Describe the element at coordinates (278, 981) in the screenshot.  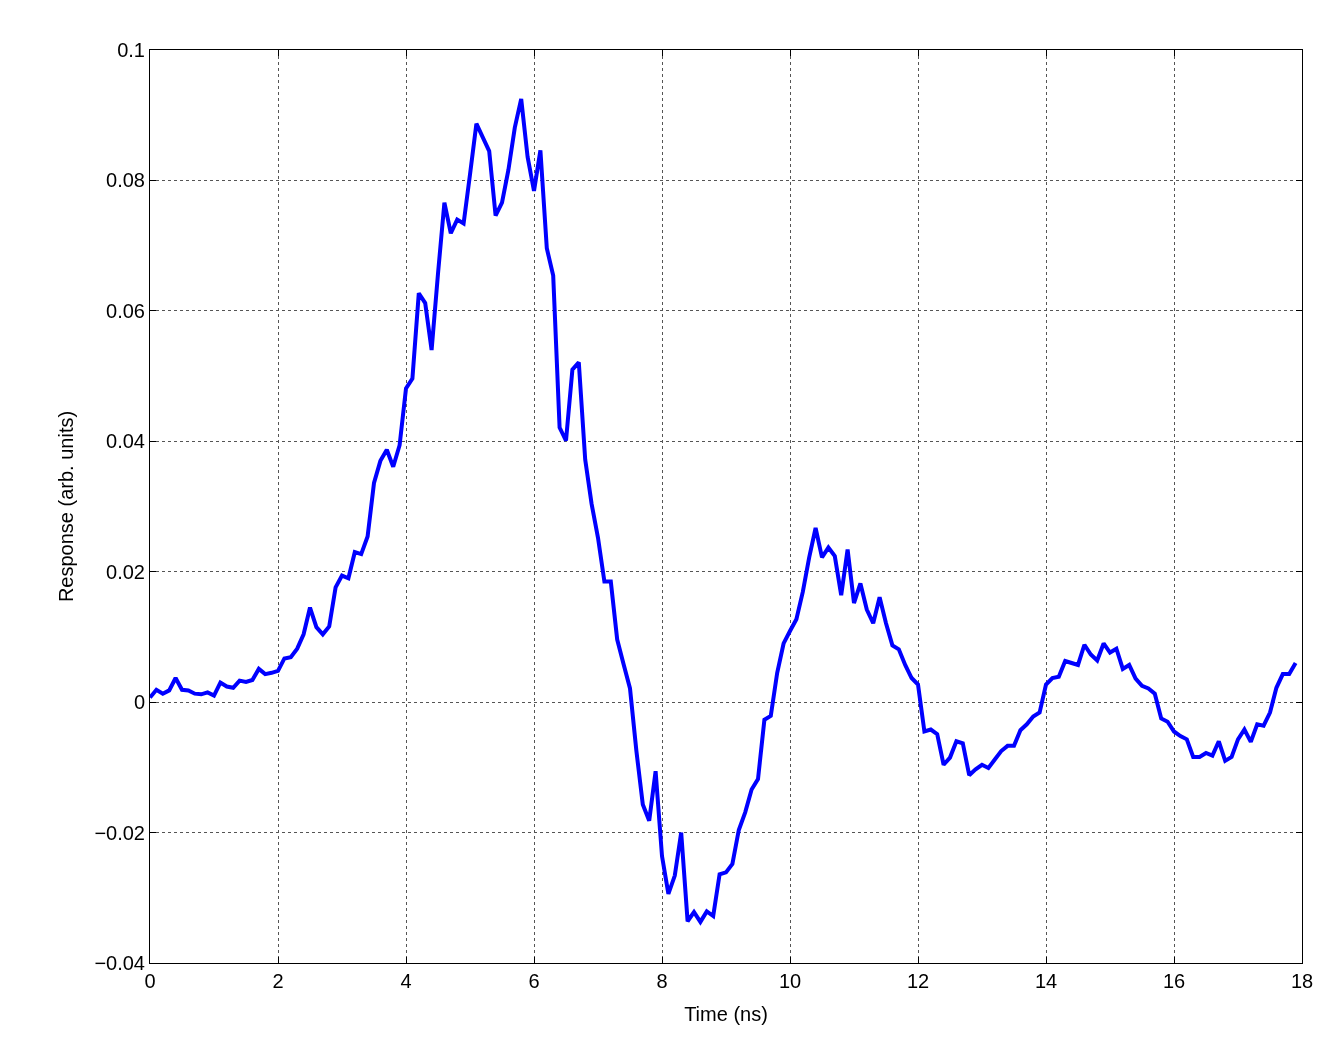
I see `x-tick-label: 2` at that location.